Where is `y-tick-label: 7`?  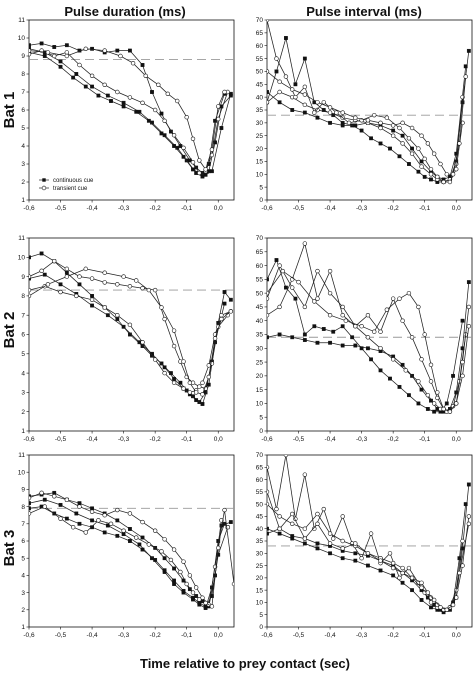 y-tick-label: 7 is located at coordinates (23, 92).